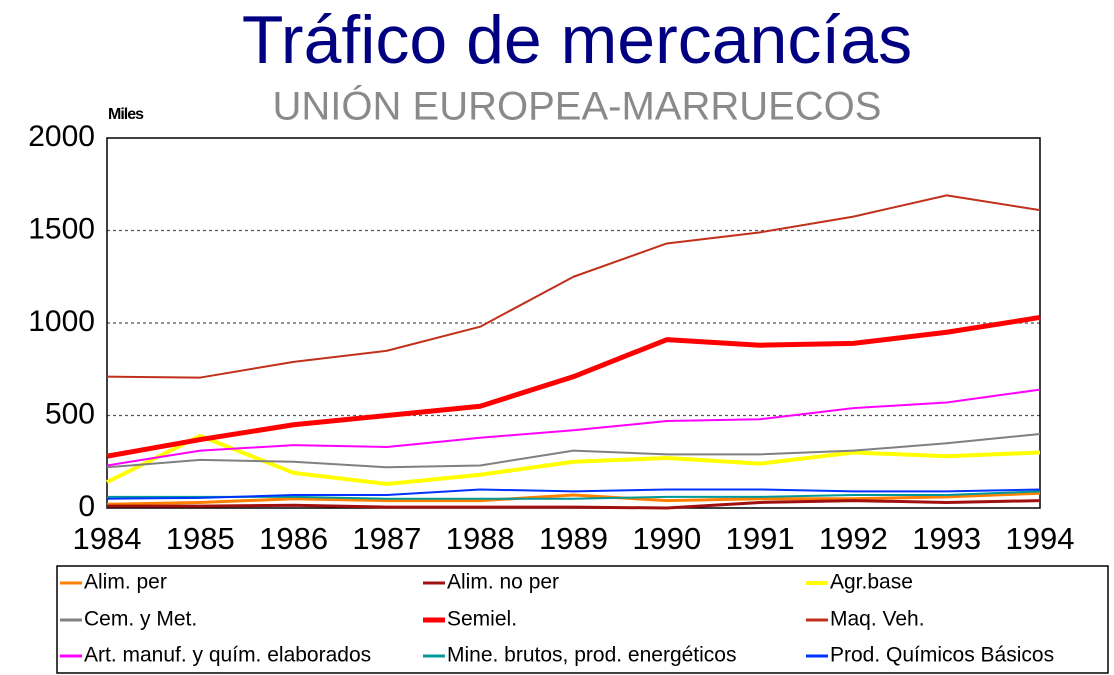  What do you see at coordinates (386, 538) in the screenshot?
I see `x-tick-label: 1987` at bounding box center [386, 538].